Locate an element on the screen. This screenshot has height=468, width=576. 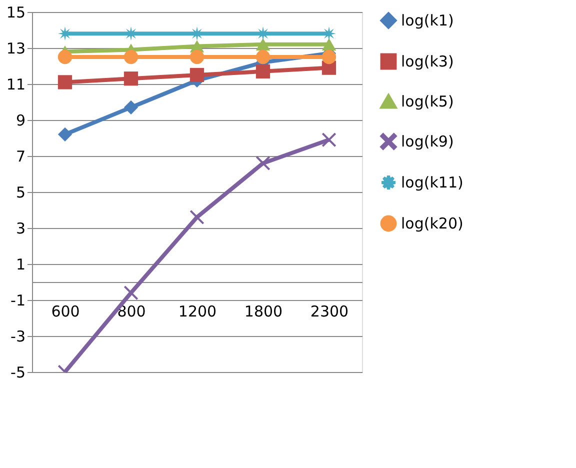
legend-label: log(k20) is located at coordinates (432, 223).